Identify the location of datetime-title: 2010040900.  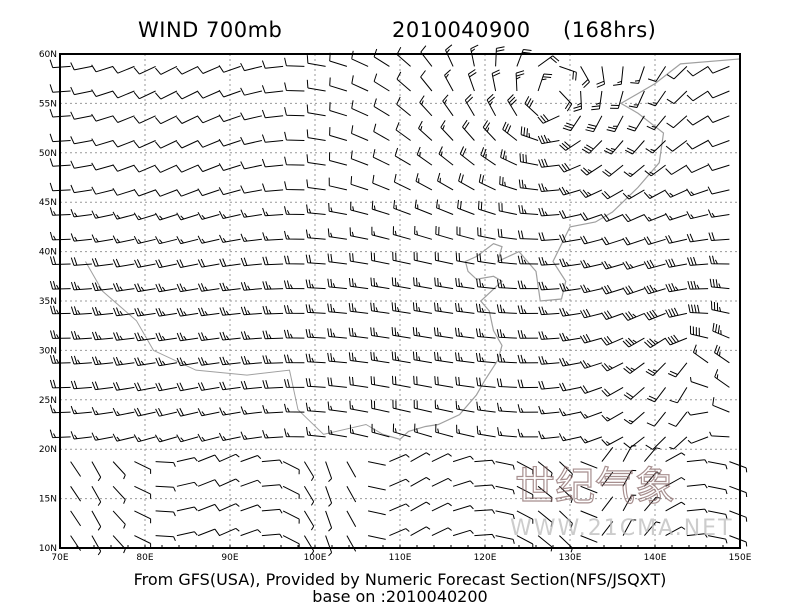
(461, 30).